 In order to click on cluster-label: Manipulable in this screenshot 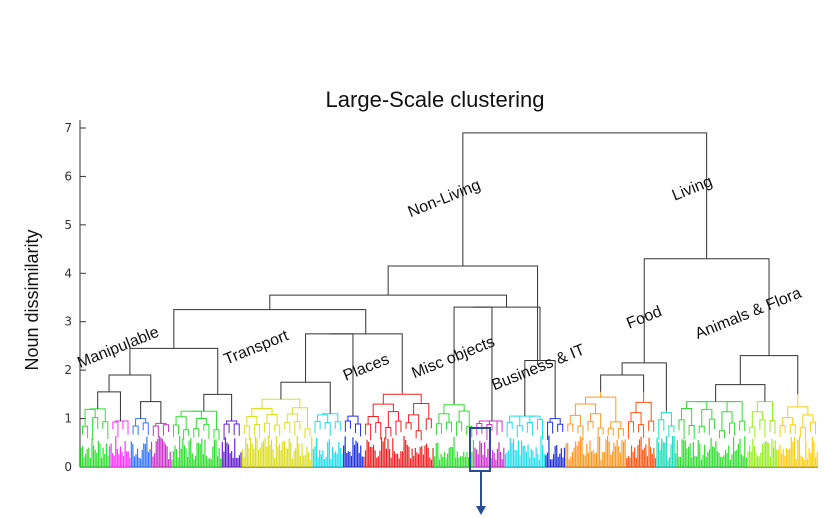, I will do `click(118, 348)`.